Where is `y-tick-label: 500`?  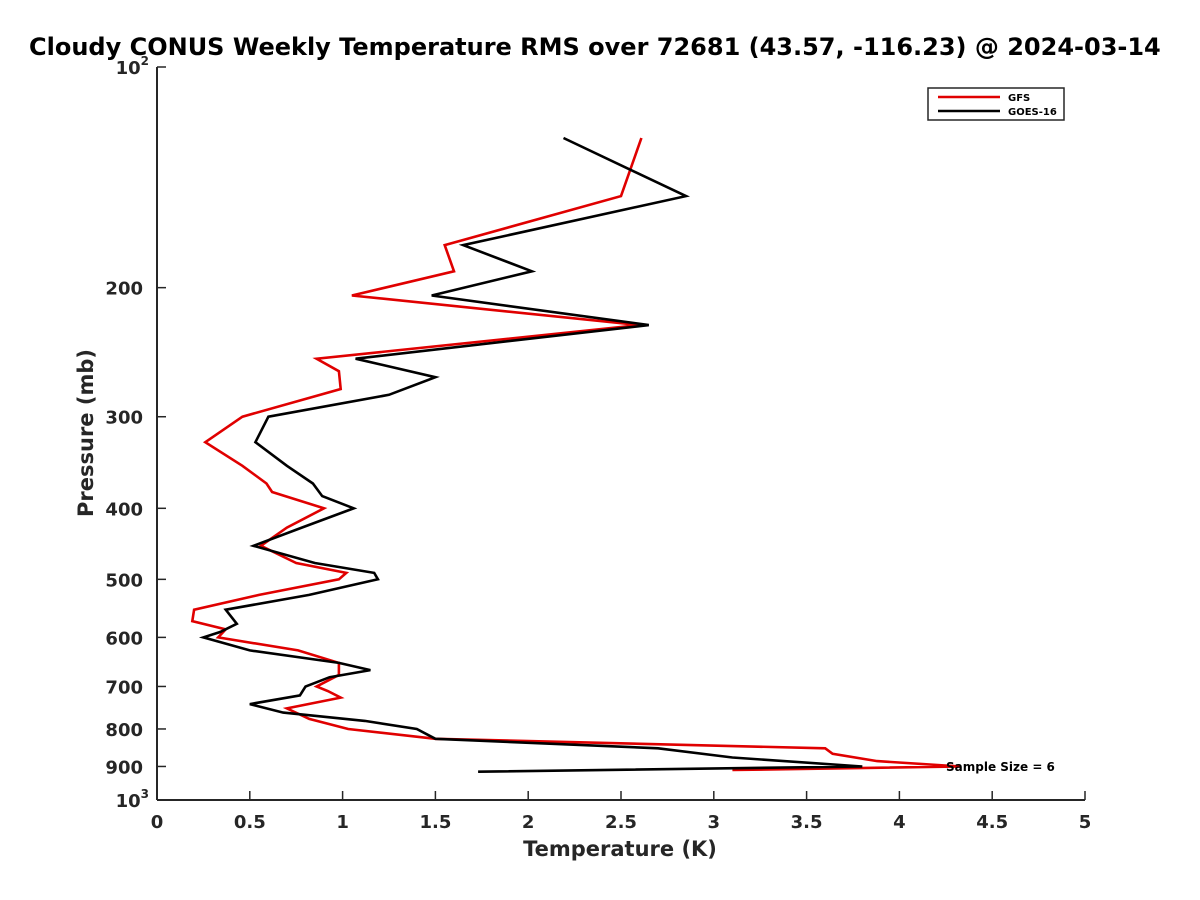
y-tick-label: 500 is located at coordinates (124, 580).